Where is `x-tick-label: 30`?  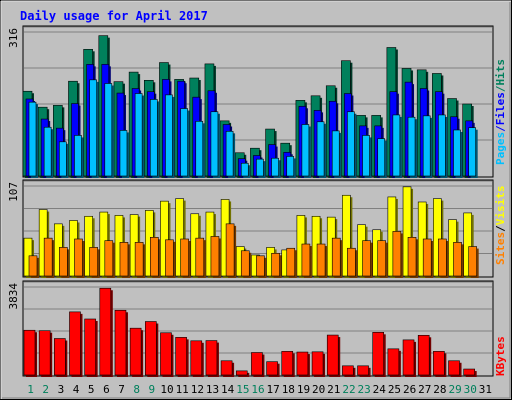
x-tick-label: 30 is located at coordinates (470, 389).